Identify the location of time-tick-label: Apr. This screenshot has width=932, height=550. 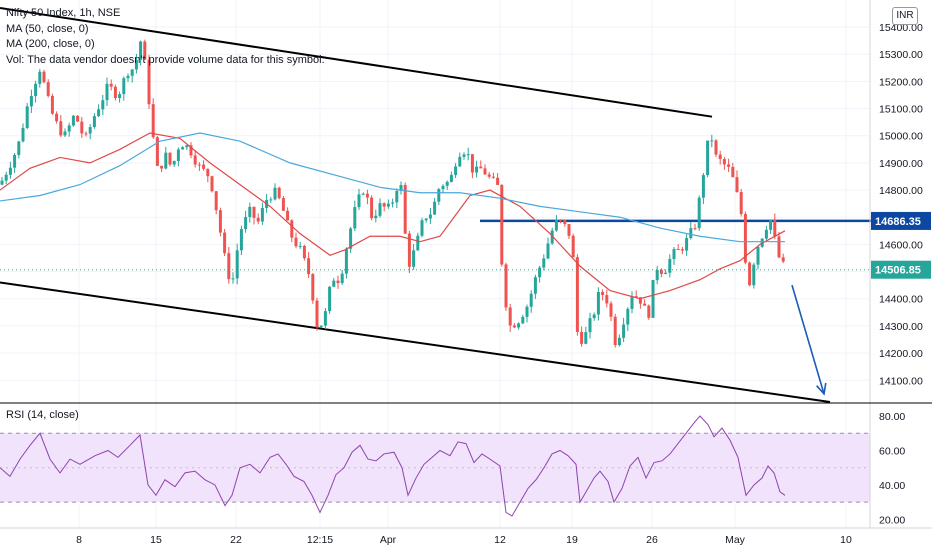
(388, 540).